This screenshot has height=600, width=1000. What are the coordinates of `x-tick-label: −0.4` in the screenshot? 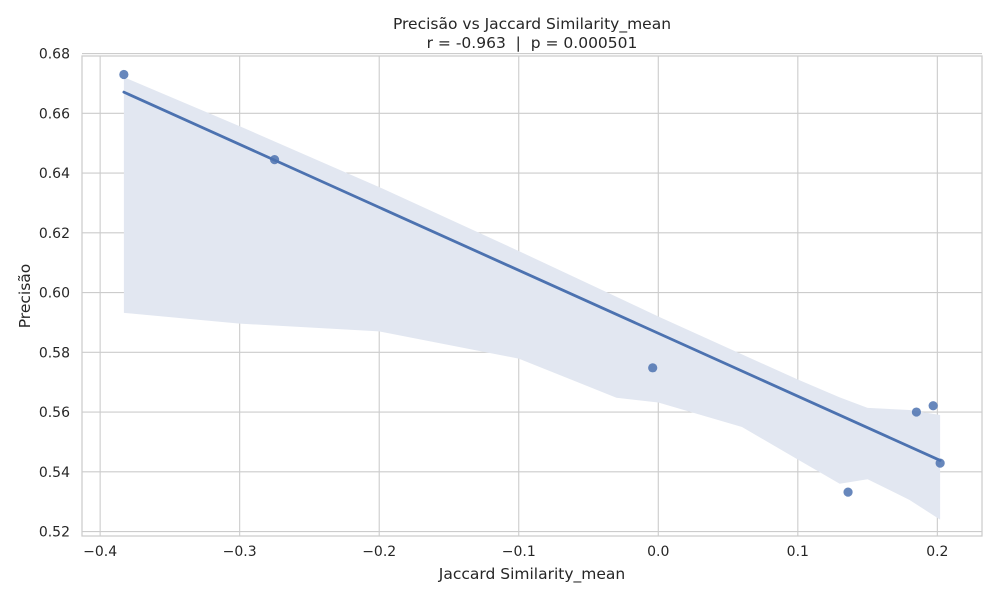 It's located at (100, 552).